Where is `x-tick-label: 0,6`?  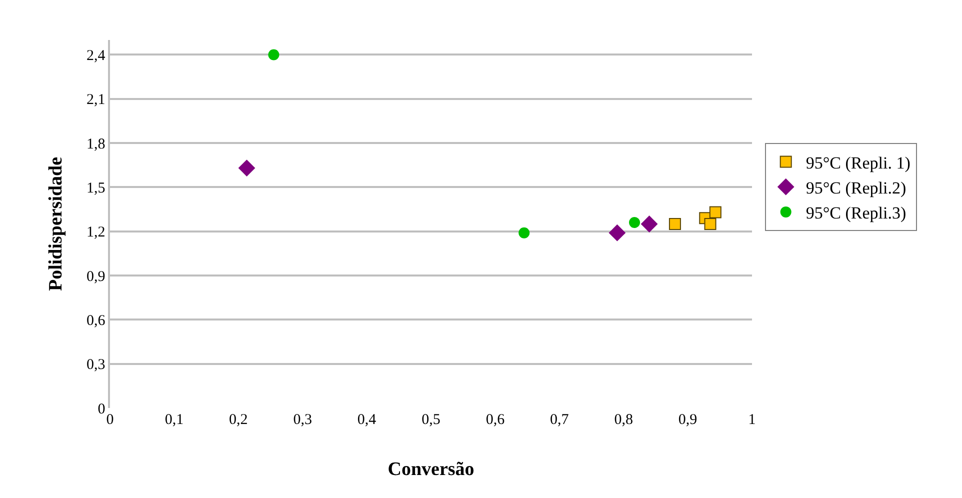
x-tick-label: 0,6 is located at coordinates (496, 420).